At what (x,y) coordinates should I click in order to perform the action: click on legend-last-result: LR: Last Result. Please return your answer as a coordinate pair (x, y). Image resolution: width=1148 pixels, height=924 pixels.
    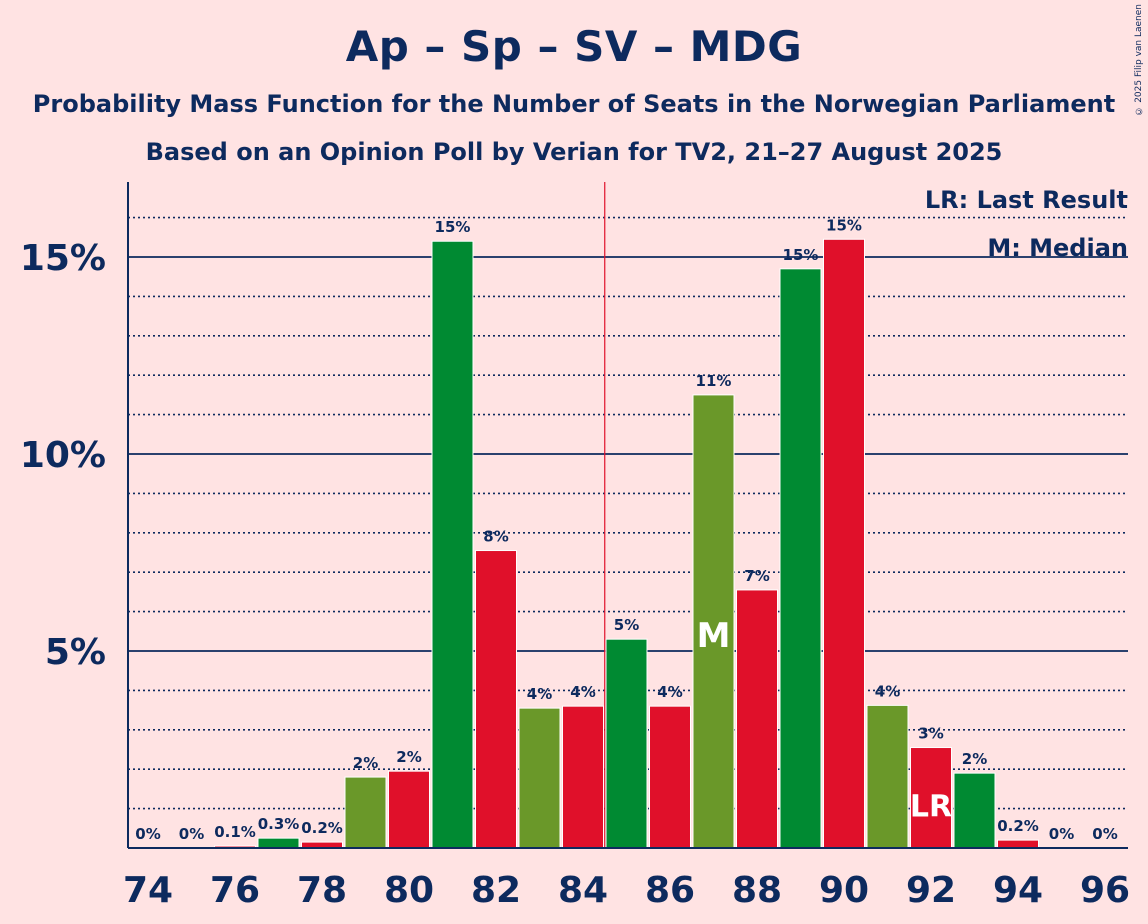
    Looking at the image, I should click on (1026, 200).